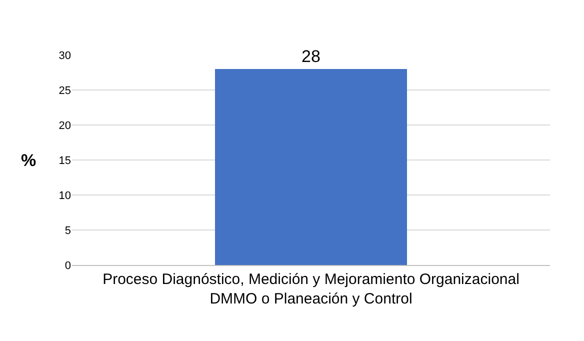 This screenshot has width=584, height=341. I want to click on x-tick-label: Proceso Diagnóstico, Medición y Mejoramiento Organizacional DMMO o Planeación y Control, so click(311, 289).